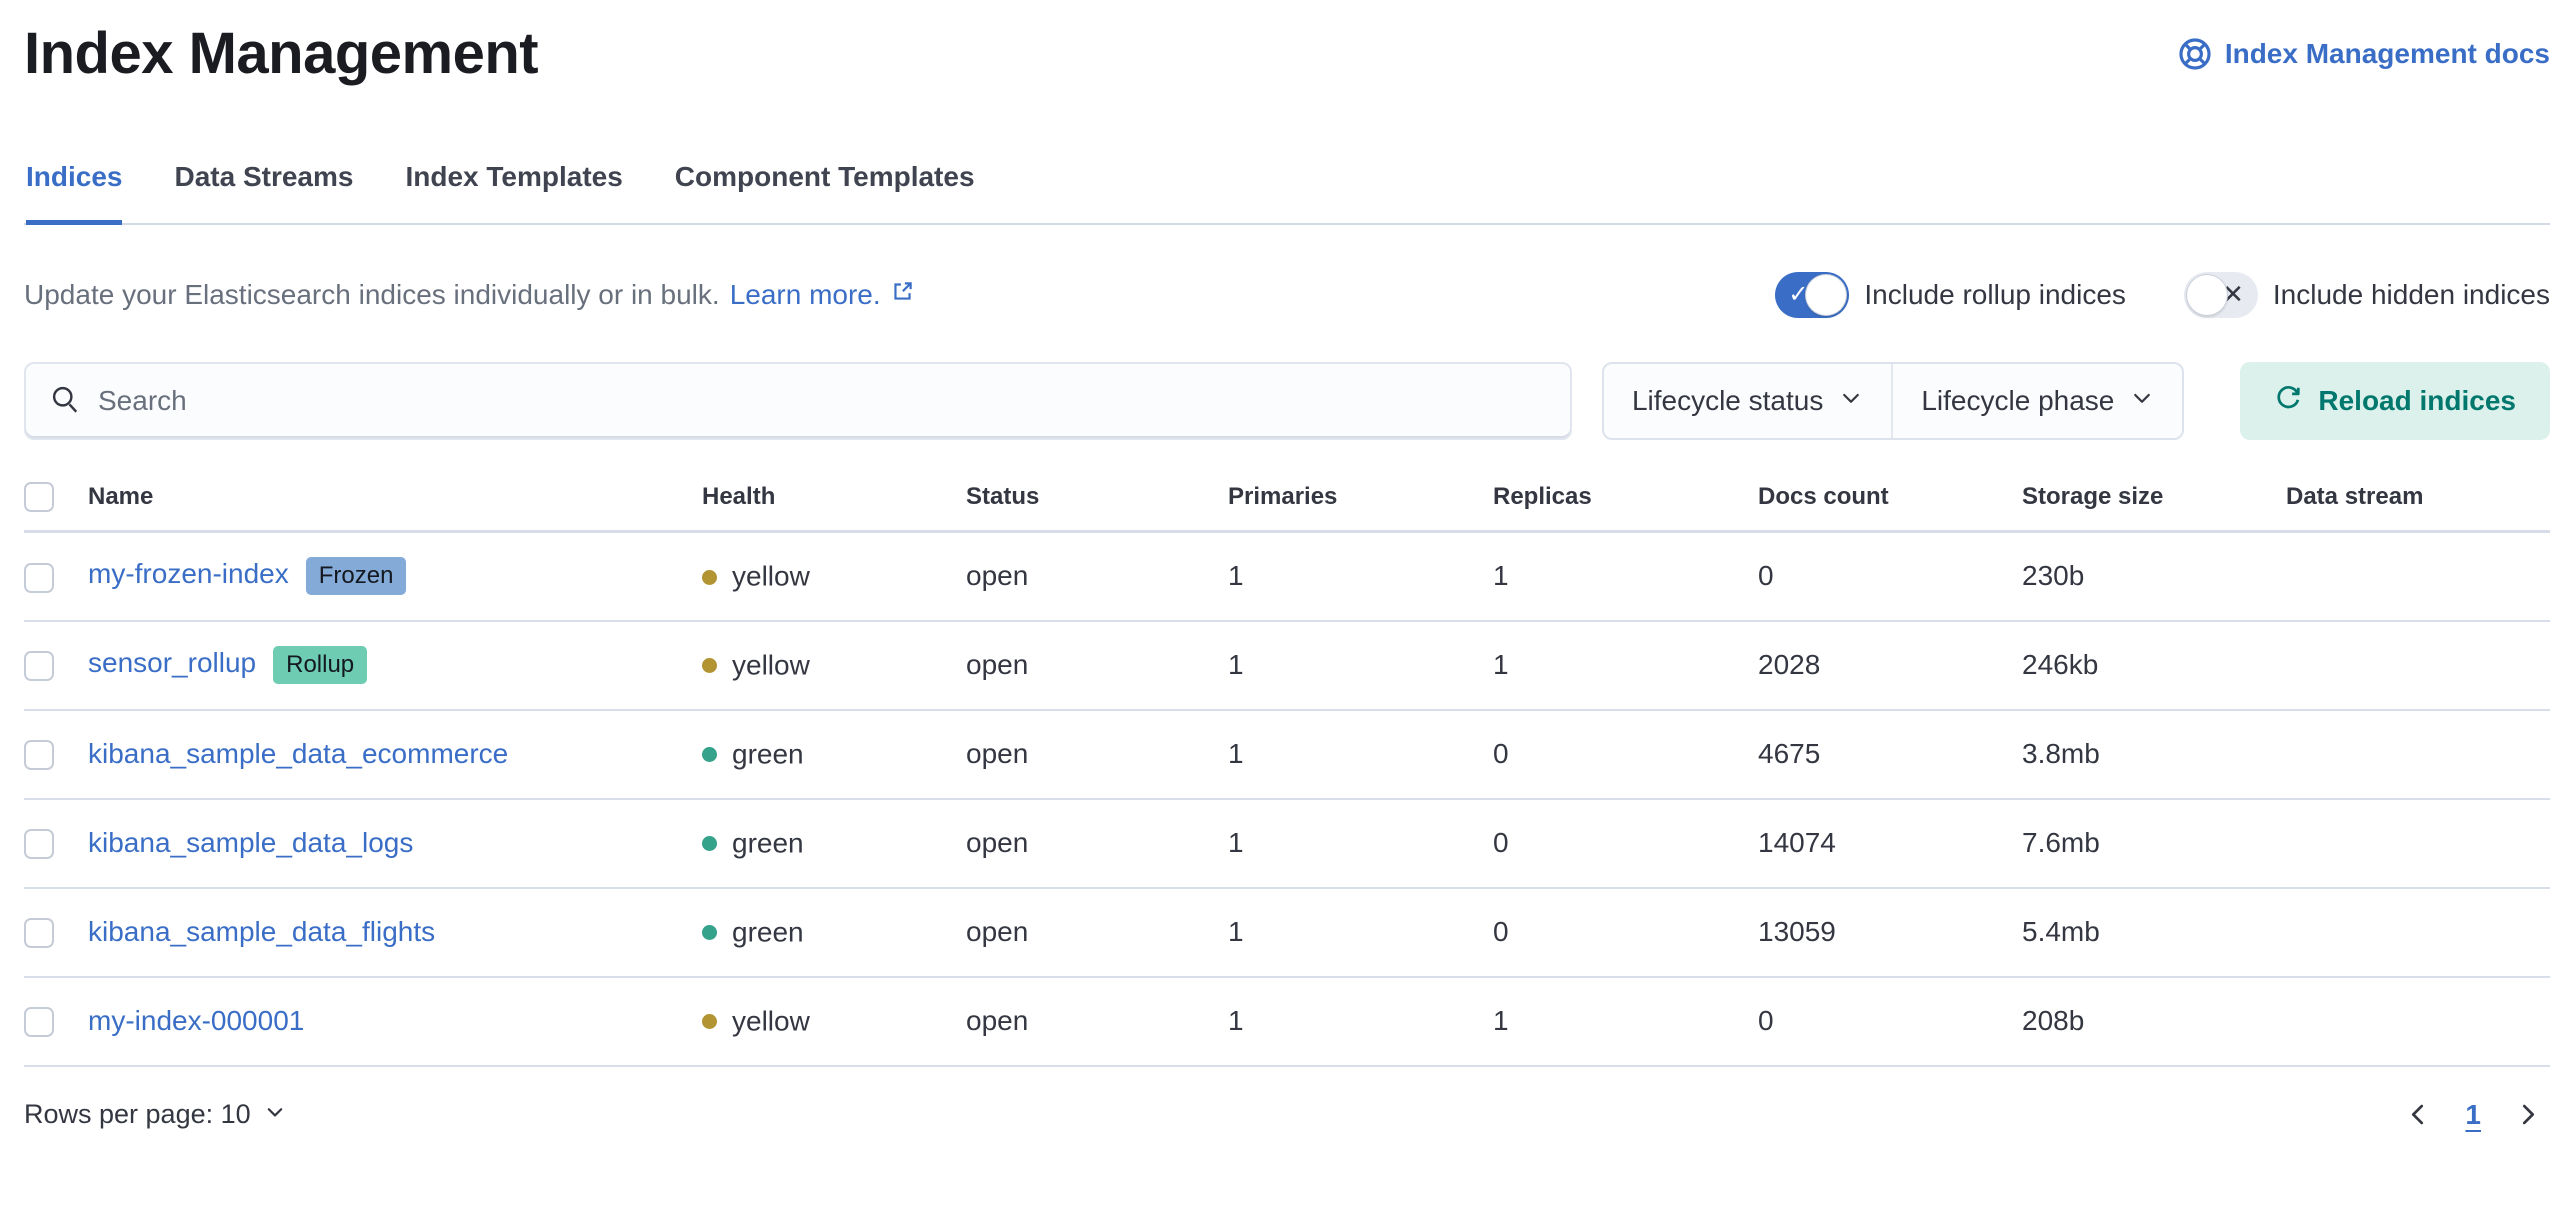 The width and height of the screenshot is (2576, 1212). I want to click on docs-link-label: Index Management docs, so click(2387, 53).